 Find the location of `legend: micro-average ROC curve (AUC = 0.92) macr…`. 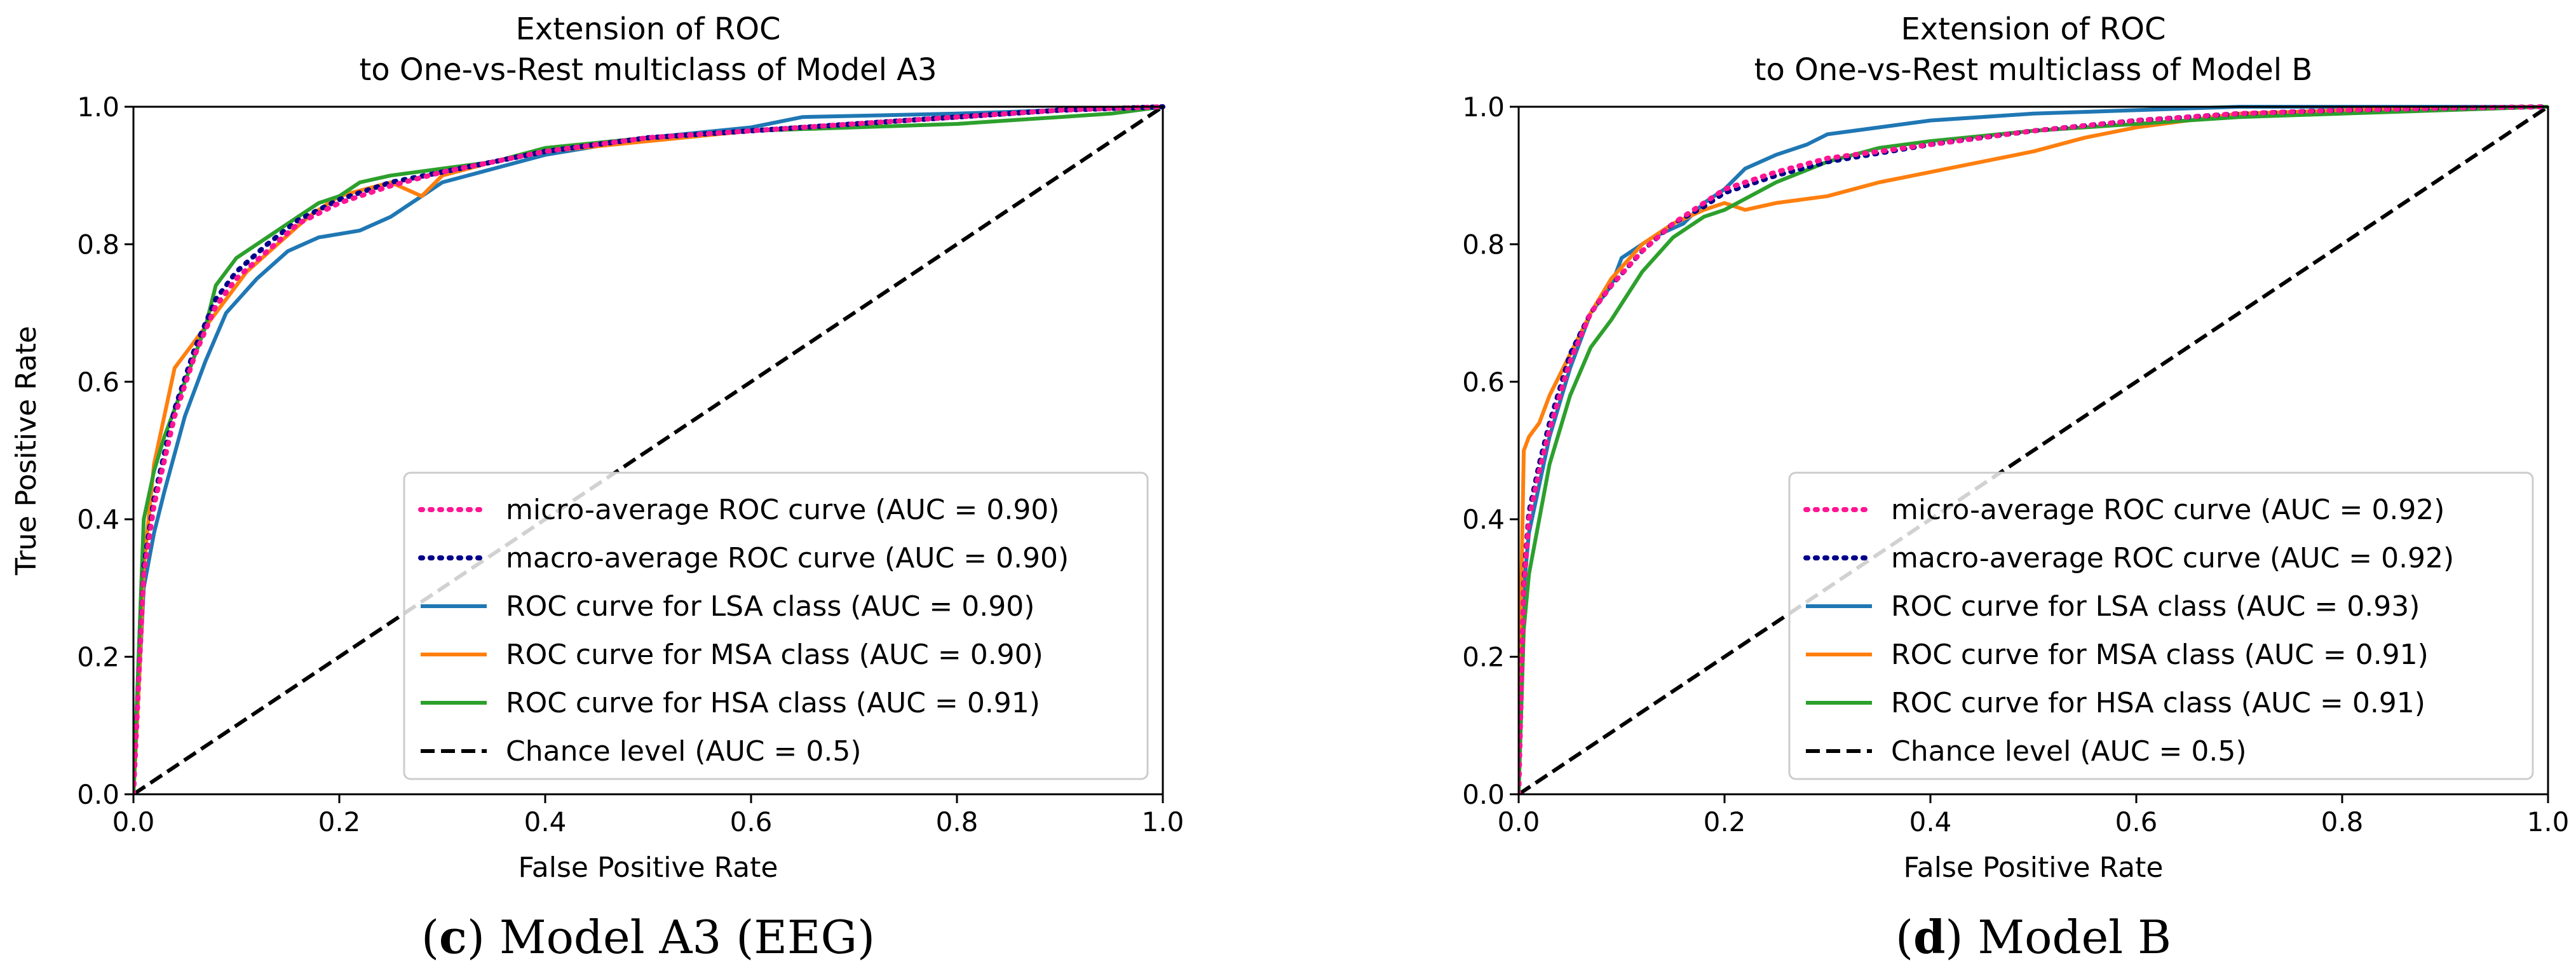

legend: micro-average ROC curve (AUC = 0.92) macr… is located at coordinates (2161, 625).